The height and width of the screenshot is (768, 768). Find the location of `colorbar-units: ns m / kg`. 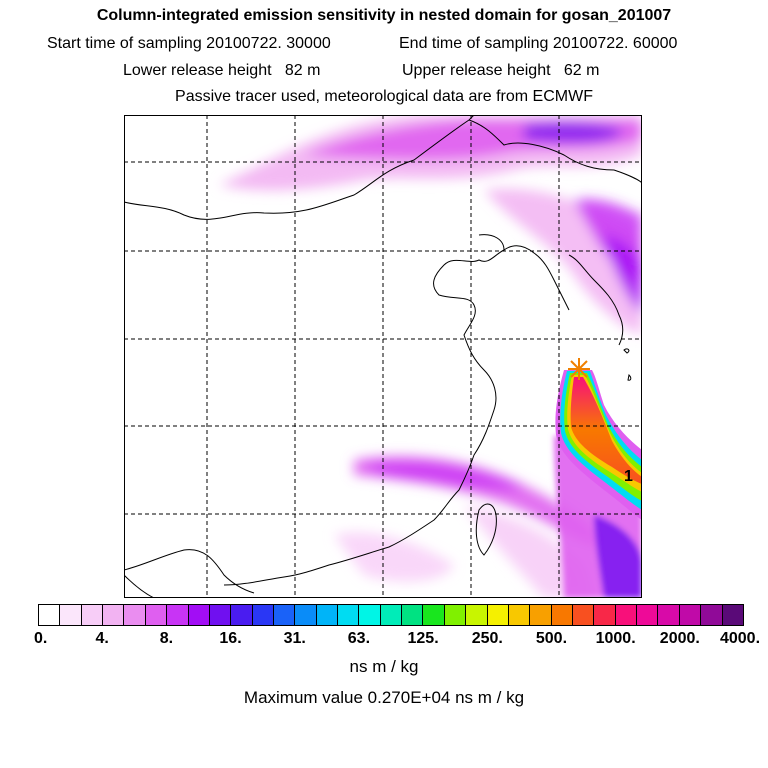

colorbar-units: ns m / kg is located at coordinates (384, 666).